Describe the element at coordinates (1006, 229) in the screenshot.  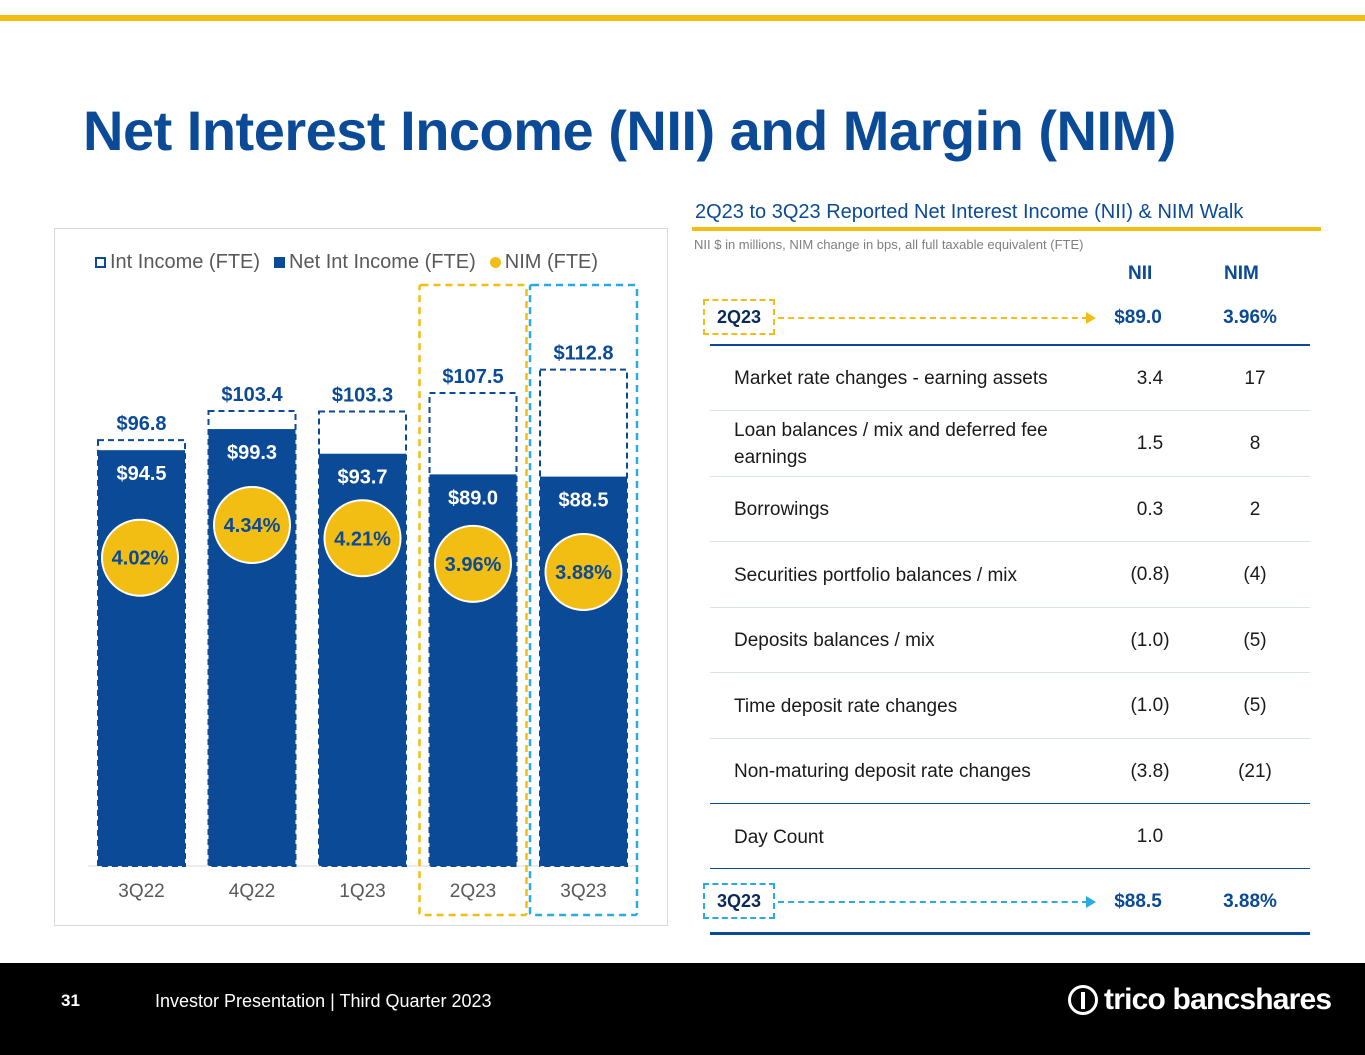
I see `walk-title-rule` at that location.